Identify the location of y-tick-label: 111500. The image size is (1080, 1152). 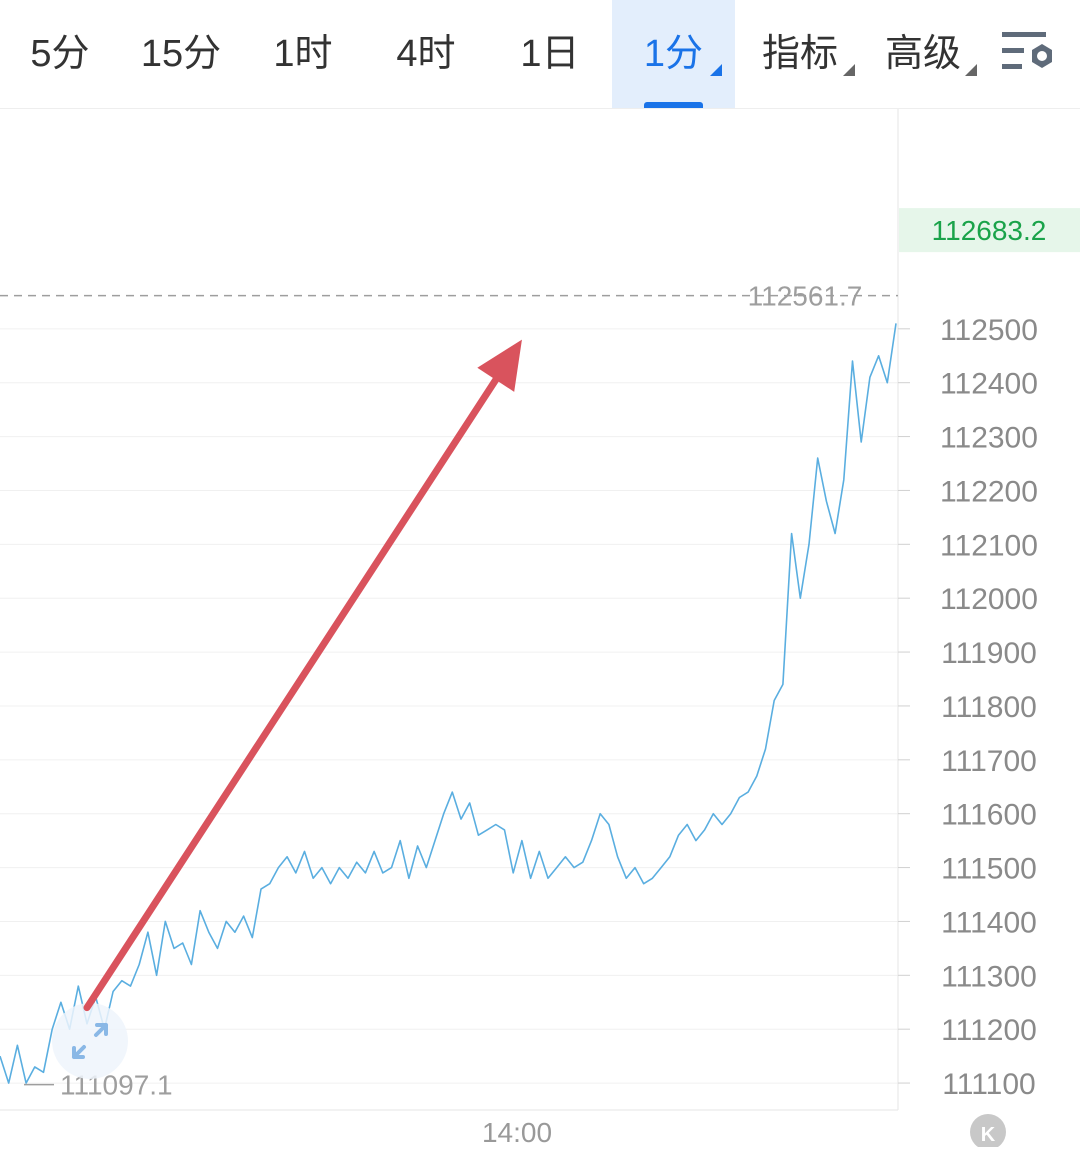
(989, 869).